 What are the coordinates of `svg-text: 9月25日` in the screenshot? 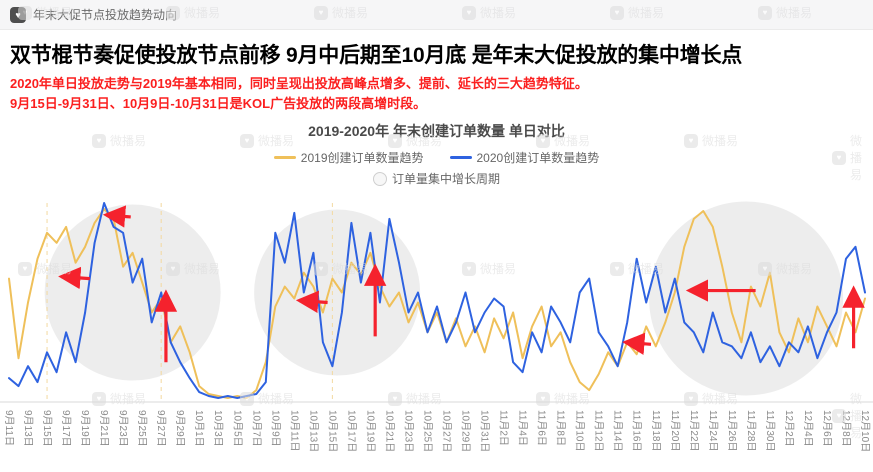 It's located at (142, 428).